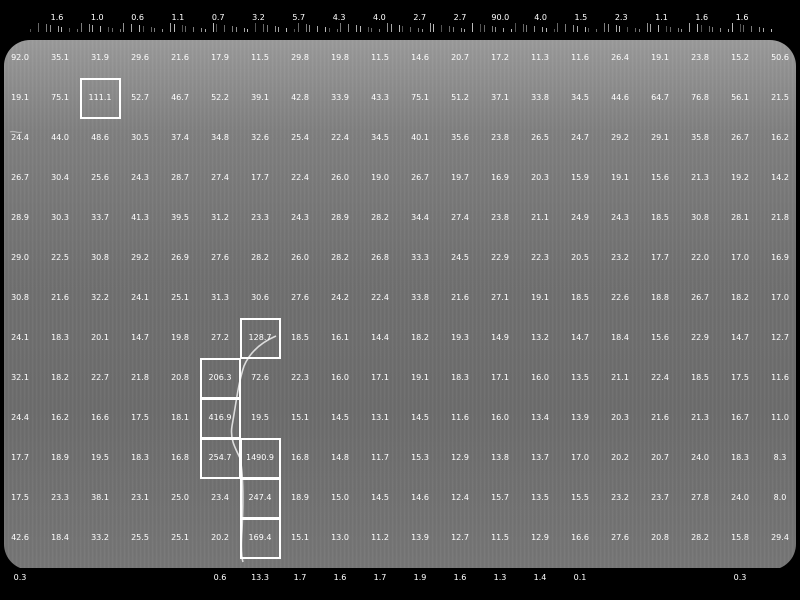 This screenshot has width=800, height=600. Describe the element at coordinates (500, 418) in the screenshot. I see `grid-cell: 16.0` at that location.